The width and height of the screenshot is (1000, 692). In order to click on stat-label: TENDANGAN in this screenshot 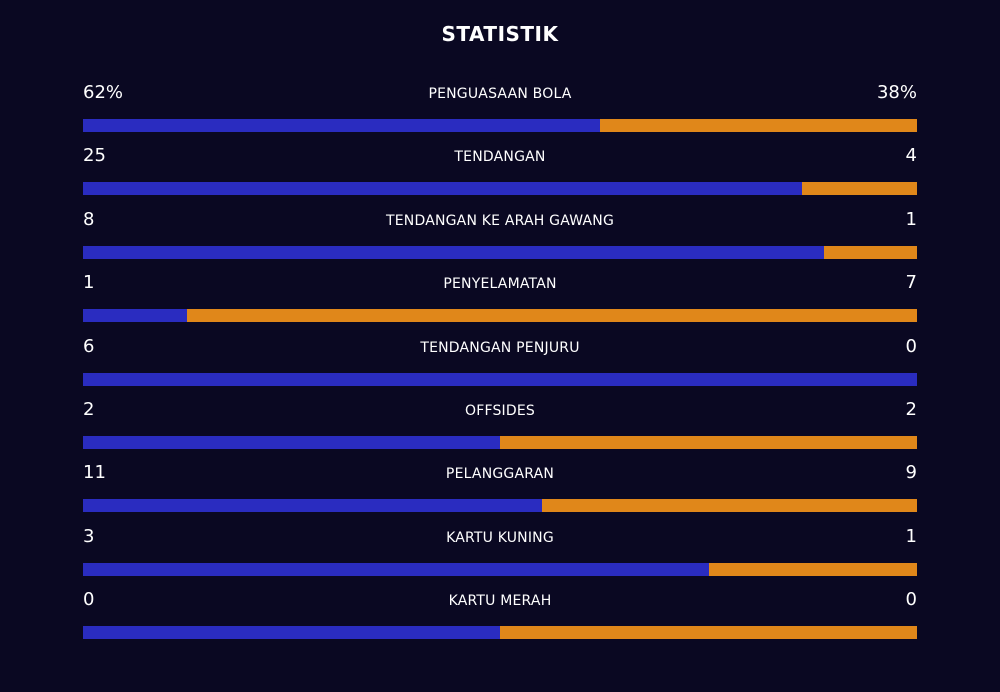, I will do `click(500, 157)`.